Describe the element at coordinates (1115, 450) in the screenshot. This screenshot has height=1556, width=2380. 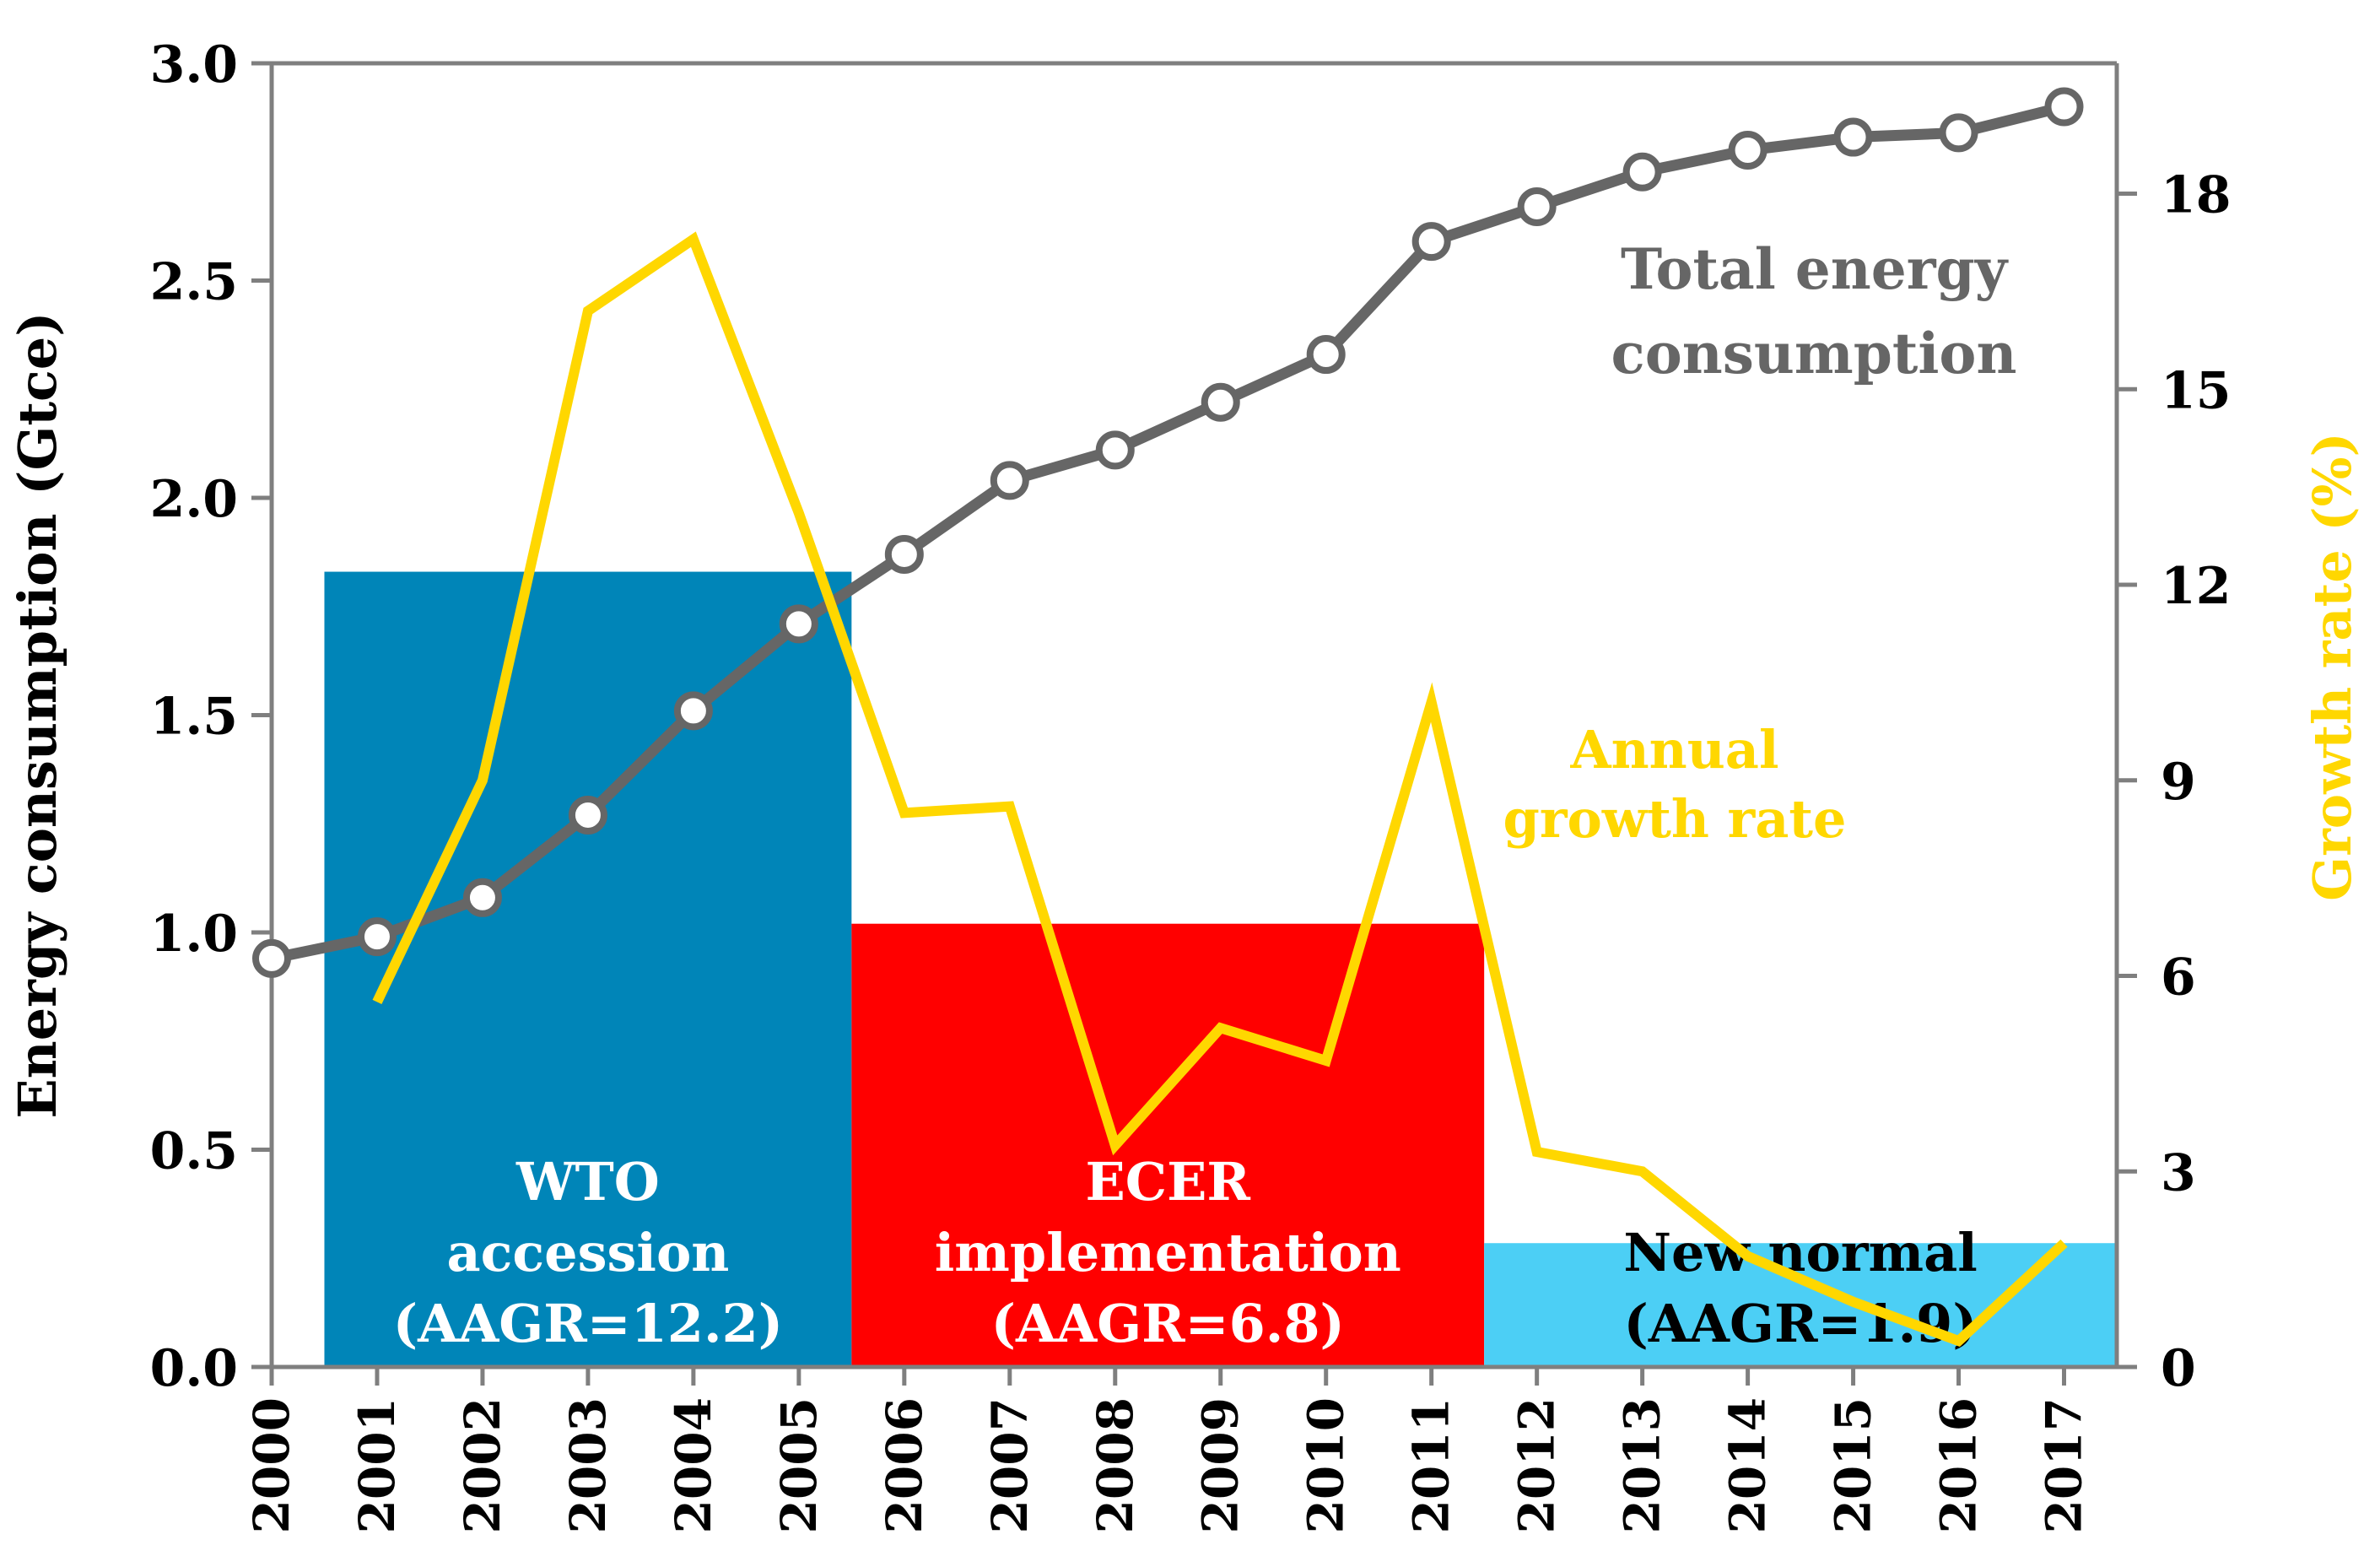
I see `total-energy-point-2008` at that location.